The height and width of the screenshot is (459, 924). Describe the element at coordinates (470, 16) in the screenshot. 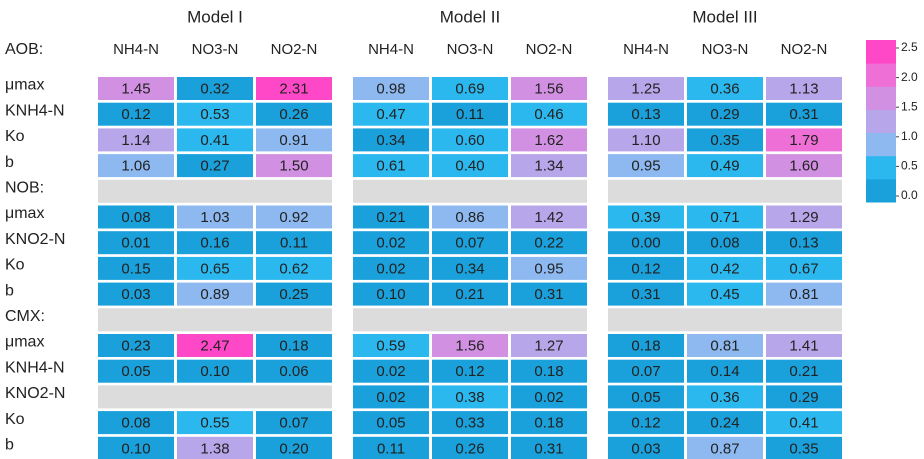

I see `group-title: Model II` at that location.